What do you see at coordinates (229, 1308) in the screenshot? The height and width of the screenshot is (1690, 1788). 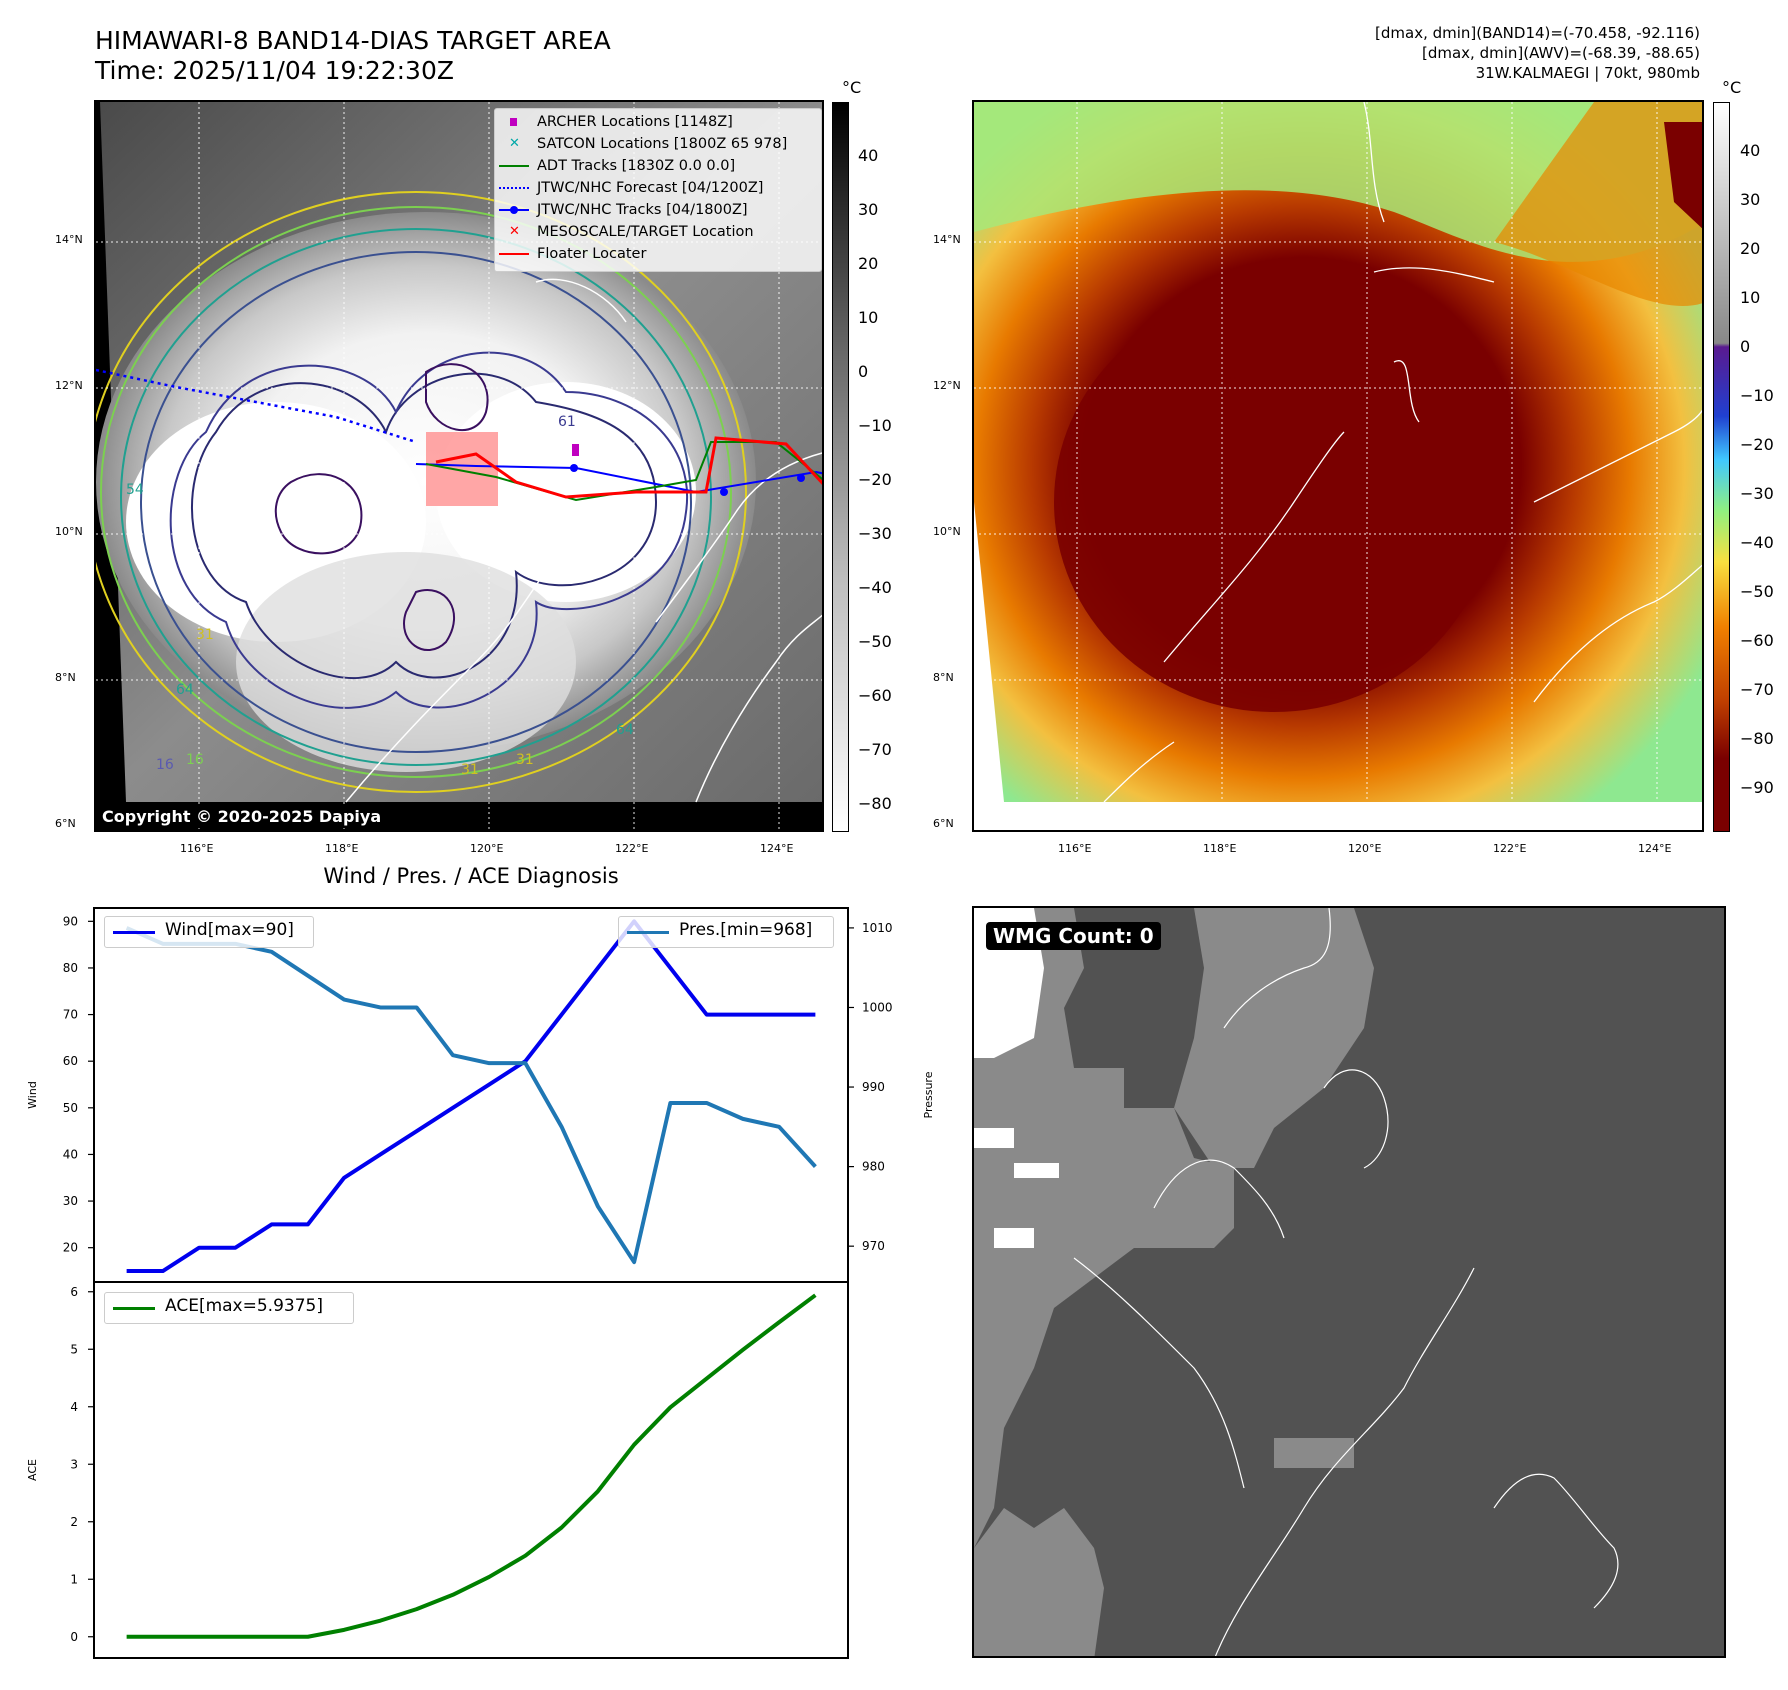 I see `ace-legend: ACE[max=5.9375]` at bounding box center [229, 1308].